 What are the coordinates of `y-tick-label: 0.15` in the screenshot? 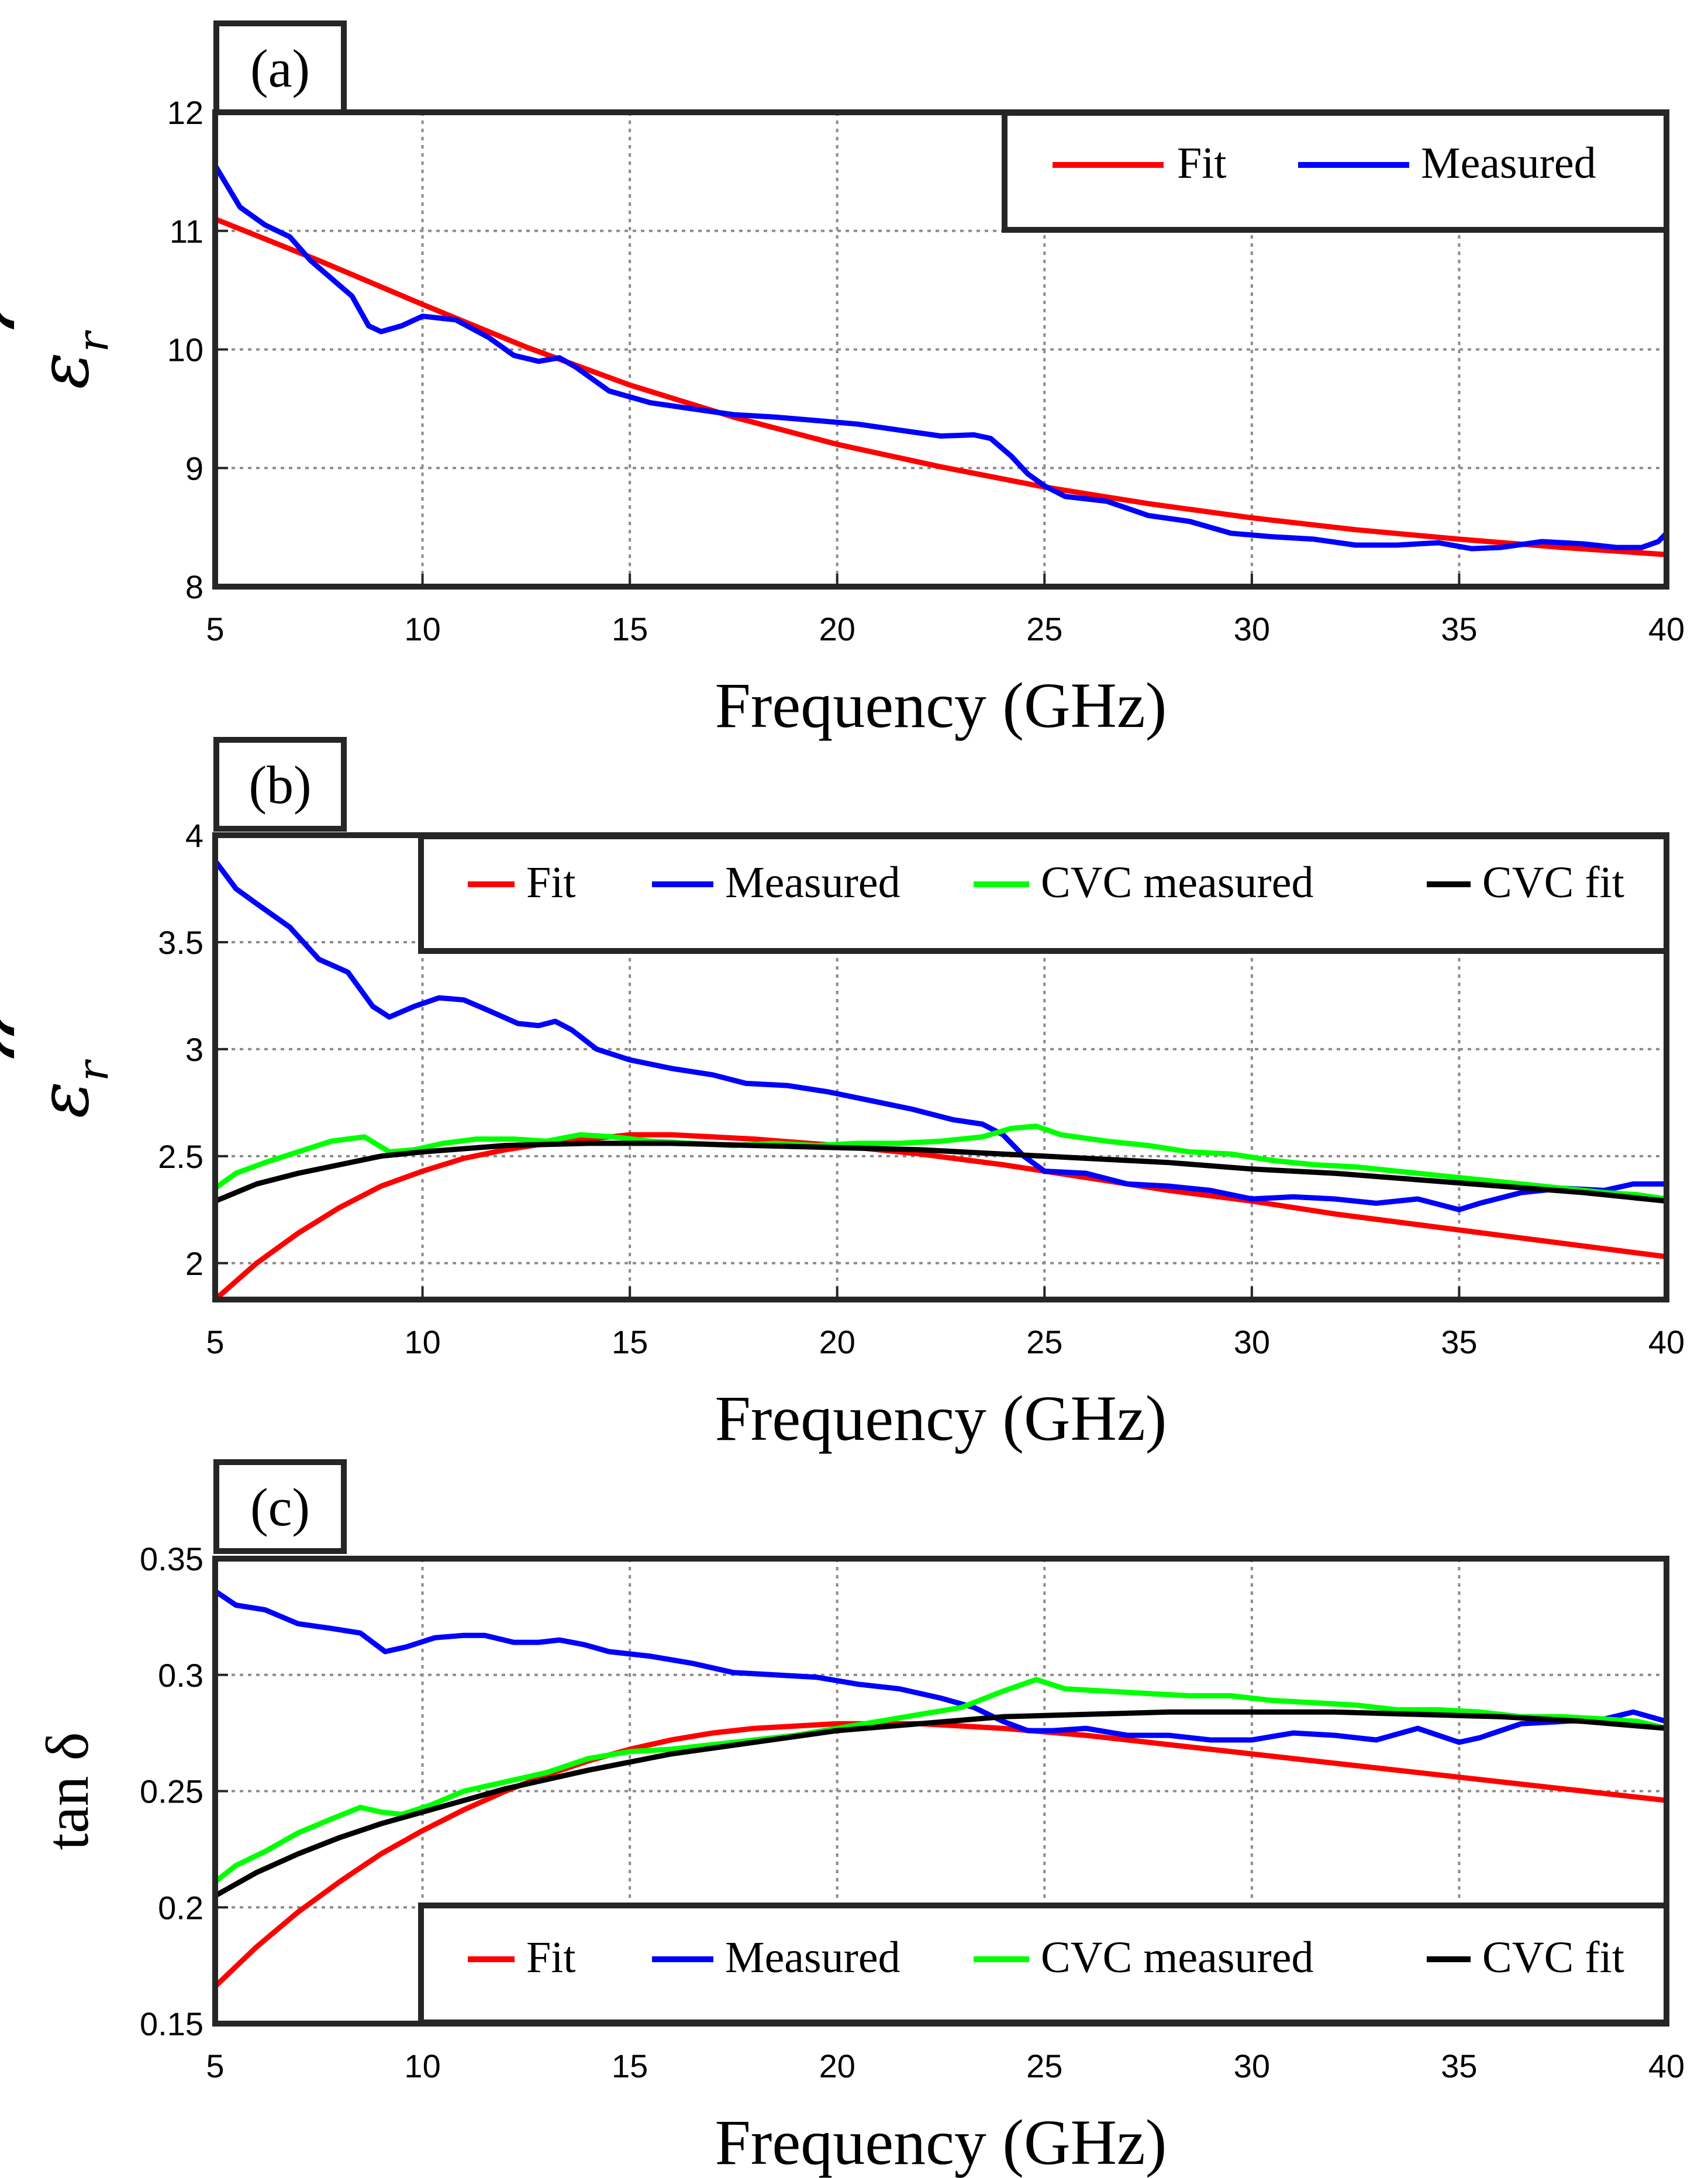 It's located at (171, 2023).